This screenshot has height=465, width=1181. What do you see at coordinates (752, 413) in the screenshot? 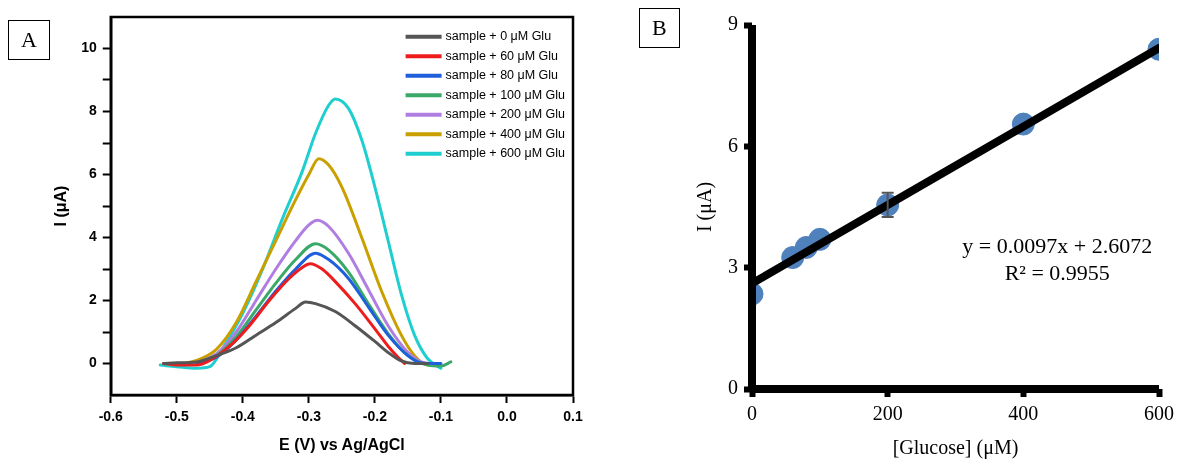
I see `x-tick-label: 0` at bounding box center [752, 413].